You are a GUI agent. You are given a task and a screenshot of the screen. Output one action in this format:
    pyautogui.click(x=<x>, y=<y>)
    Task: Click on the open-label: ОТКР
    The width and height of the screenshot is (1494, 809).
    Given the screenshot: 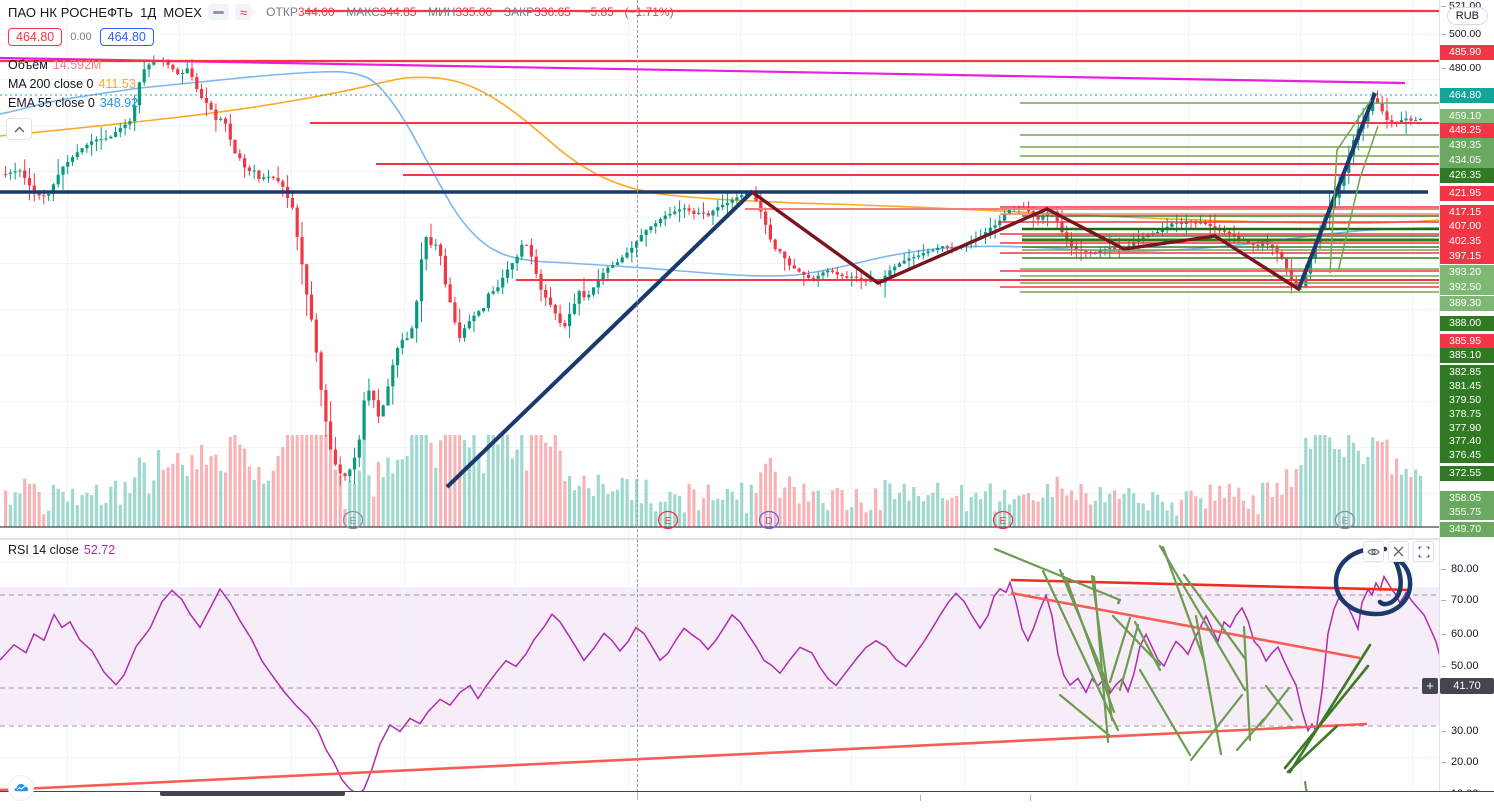 What is the action you would take?
    pyautogui.click(x=282, y=12)
    